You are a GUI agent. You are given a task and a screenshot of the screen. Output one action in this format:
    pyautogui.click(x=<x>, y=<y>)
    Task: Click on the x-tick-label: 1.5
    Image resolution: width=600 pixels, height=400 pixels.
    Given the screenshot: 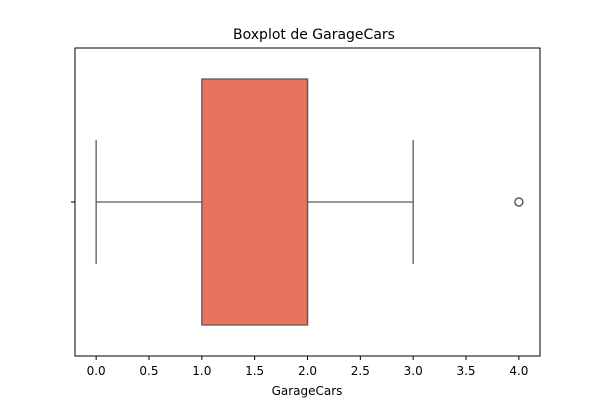 What is the action you would take?
    pyautogui.click(x=254, y=371)
    